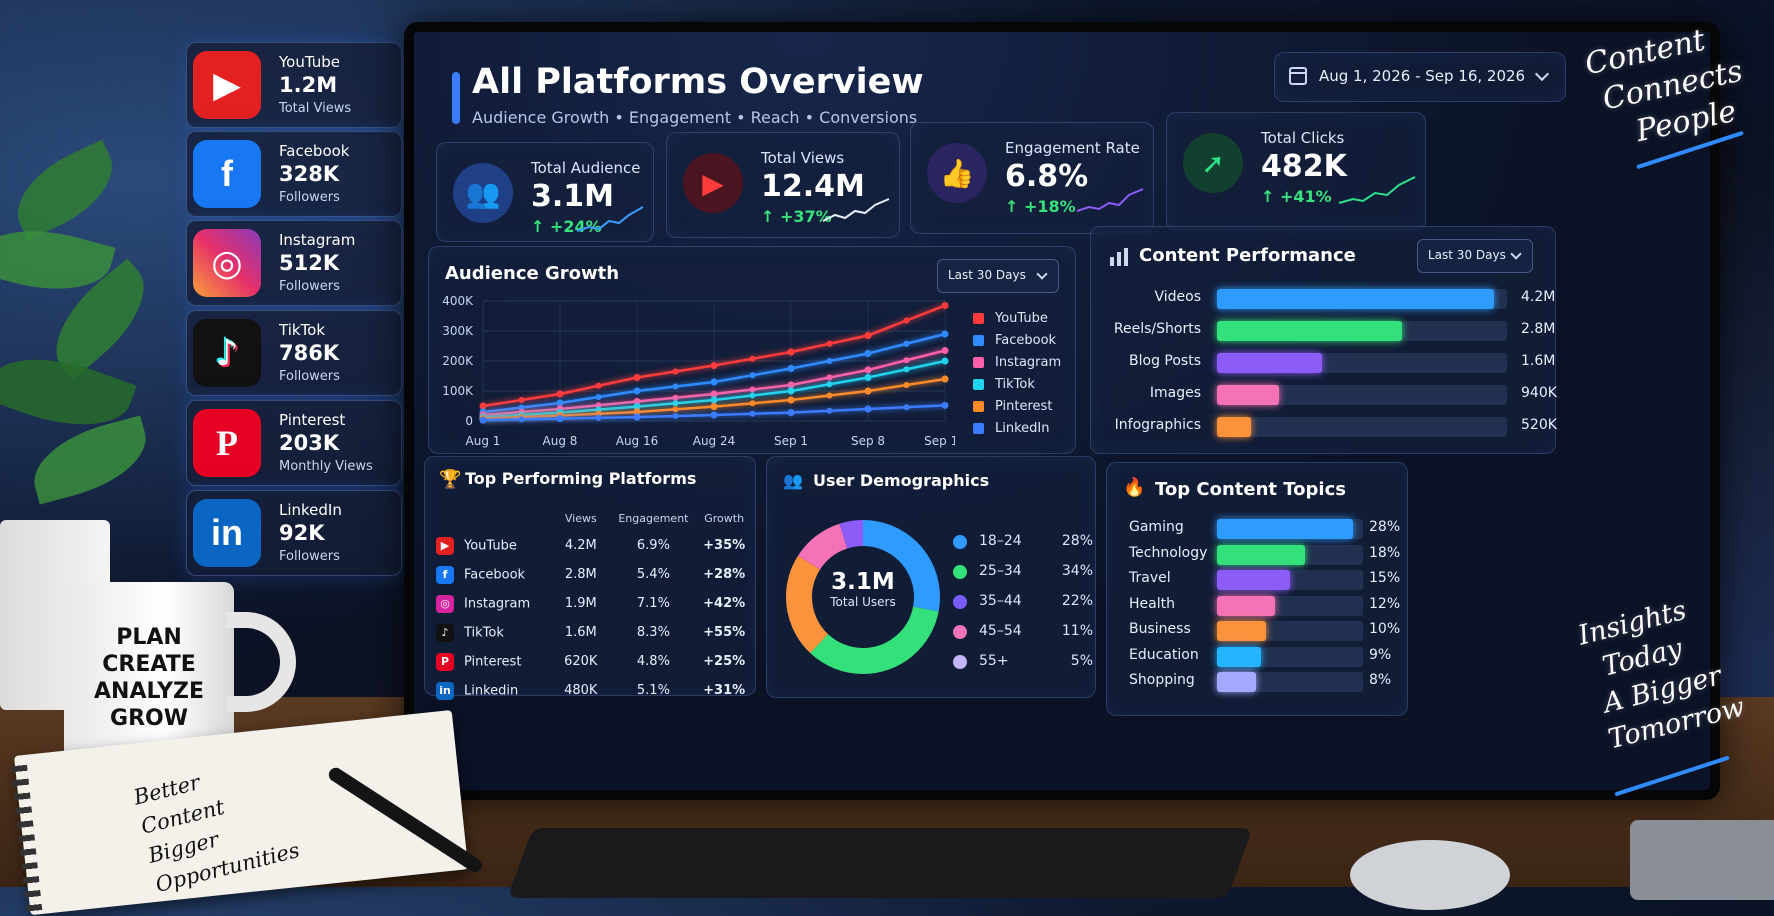 The image size is (1774, 916). What do you see at coordinates (1324, 428) in the screenshot?
I see `bar-row: Infographics 520K` at bounding box center [1324, 428].